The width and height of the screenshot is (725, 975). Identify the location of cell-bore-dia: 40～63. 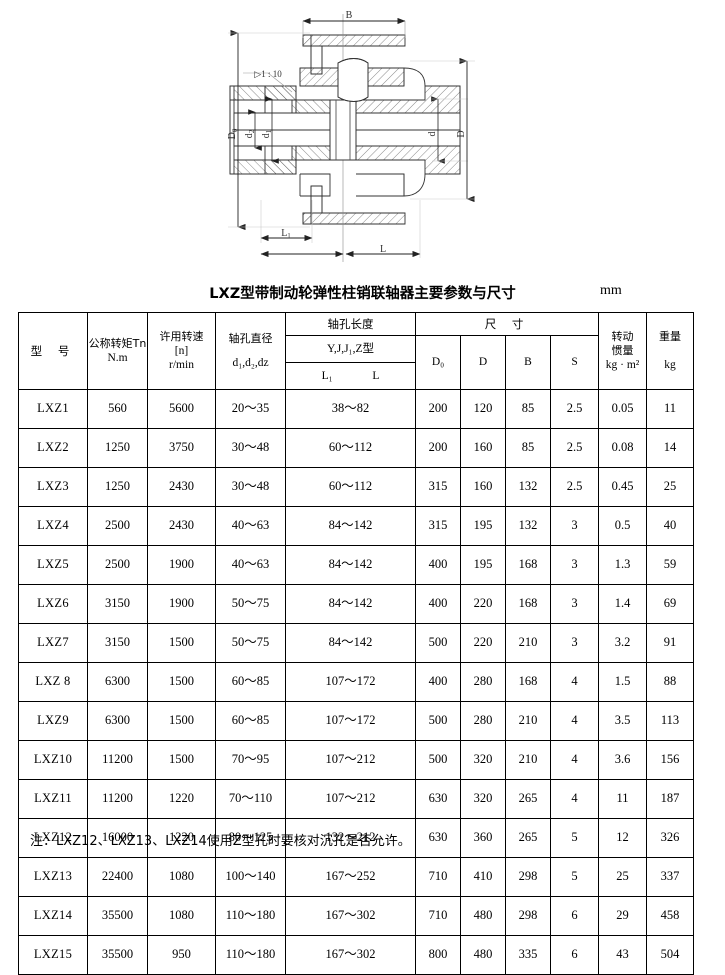
(250, 565).